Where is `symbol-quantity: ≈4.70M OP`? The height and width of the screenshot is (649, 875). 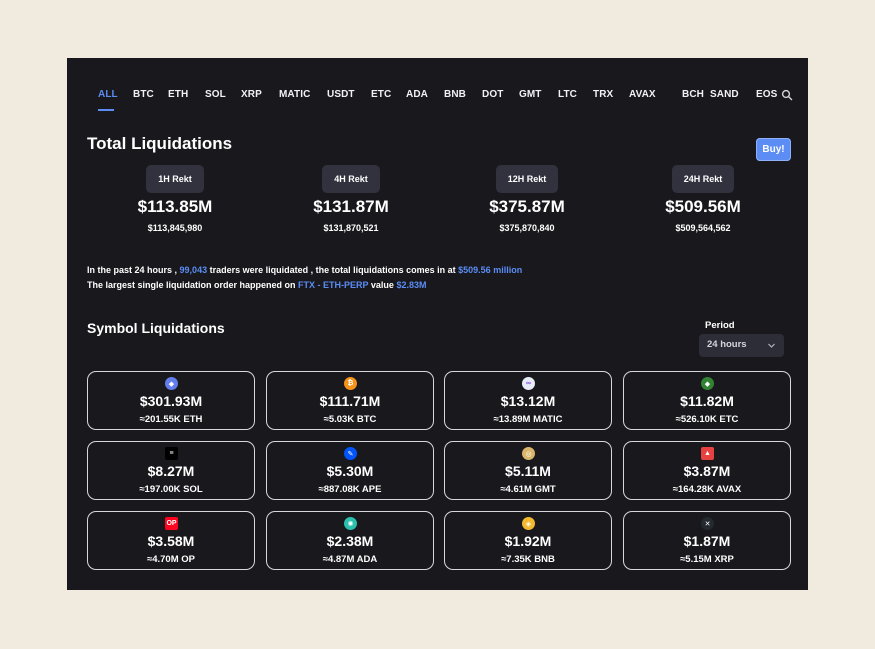
symbol-quantity: ≈4.70M OP is located at coordinates (171, 559).